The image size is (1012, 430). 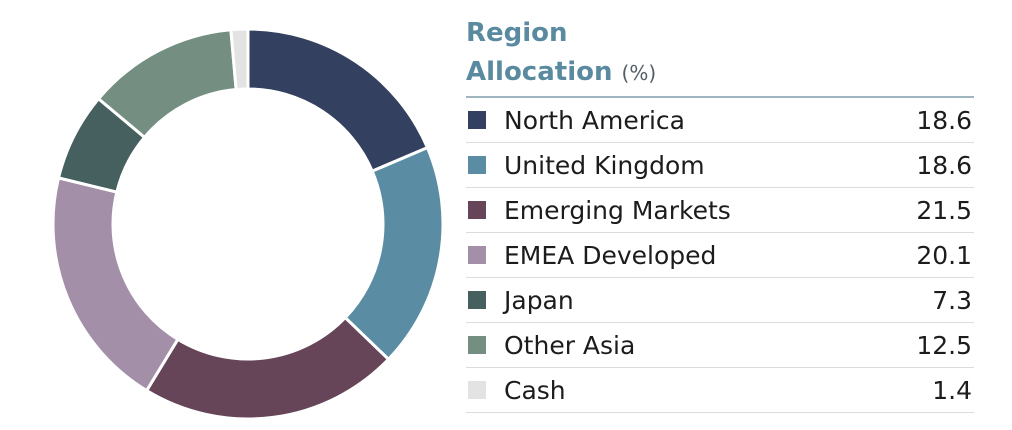 I want to click on legend-row-united-kingdom: United Kingdom 18.6, so click(x=720, y=165).